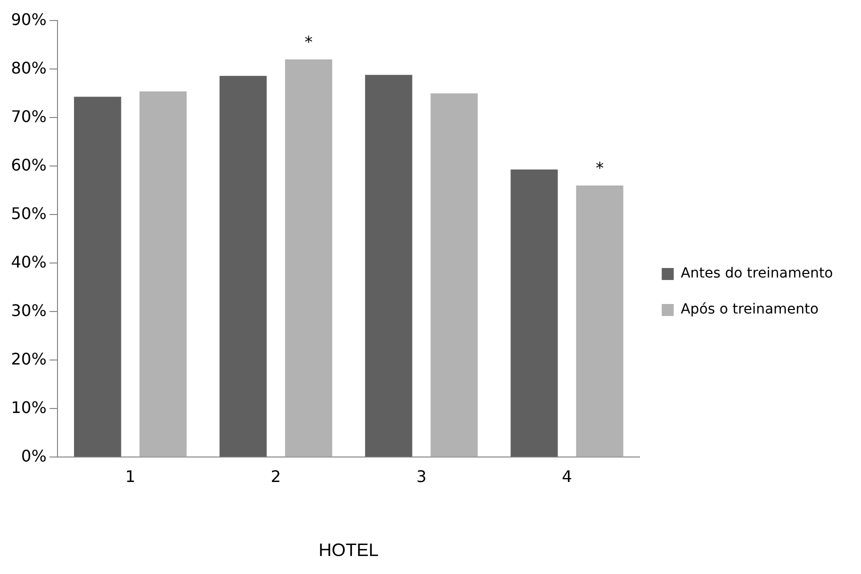 Image resolution: width=861 pixels, height=574 pixels. I want to click on y-tick-label: 30%, so click(29, 310).